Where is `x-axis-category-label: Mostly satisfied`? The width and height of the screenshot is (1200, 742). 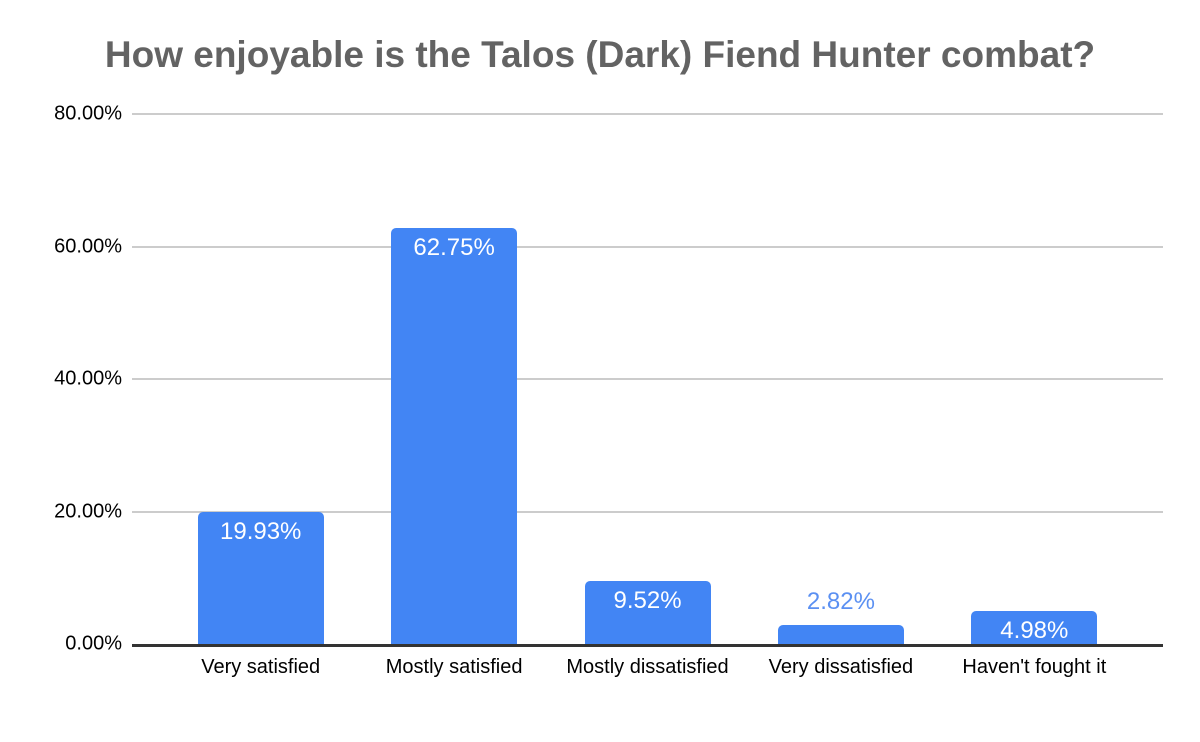 x-axis-category-label: Mostly satisfied is located at coordinates (454, 667).